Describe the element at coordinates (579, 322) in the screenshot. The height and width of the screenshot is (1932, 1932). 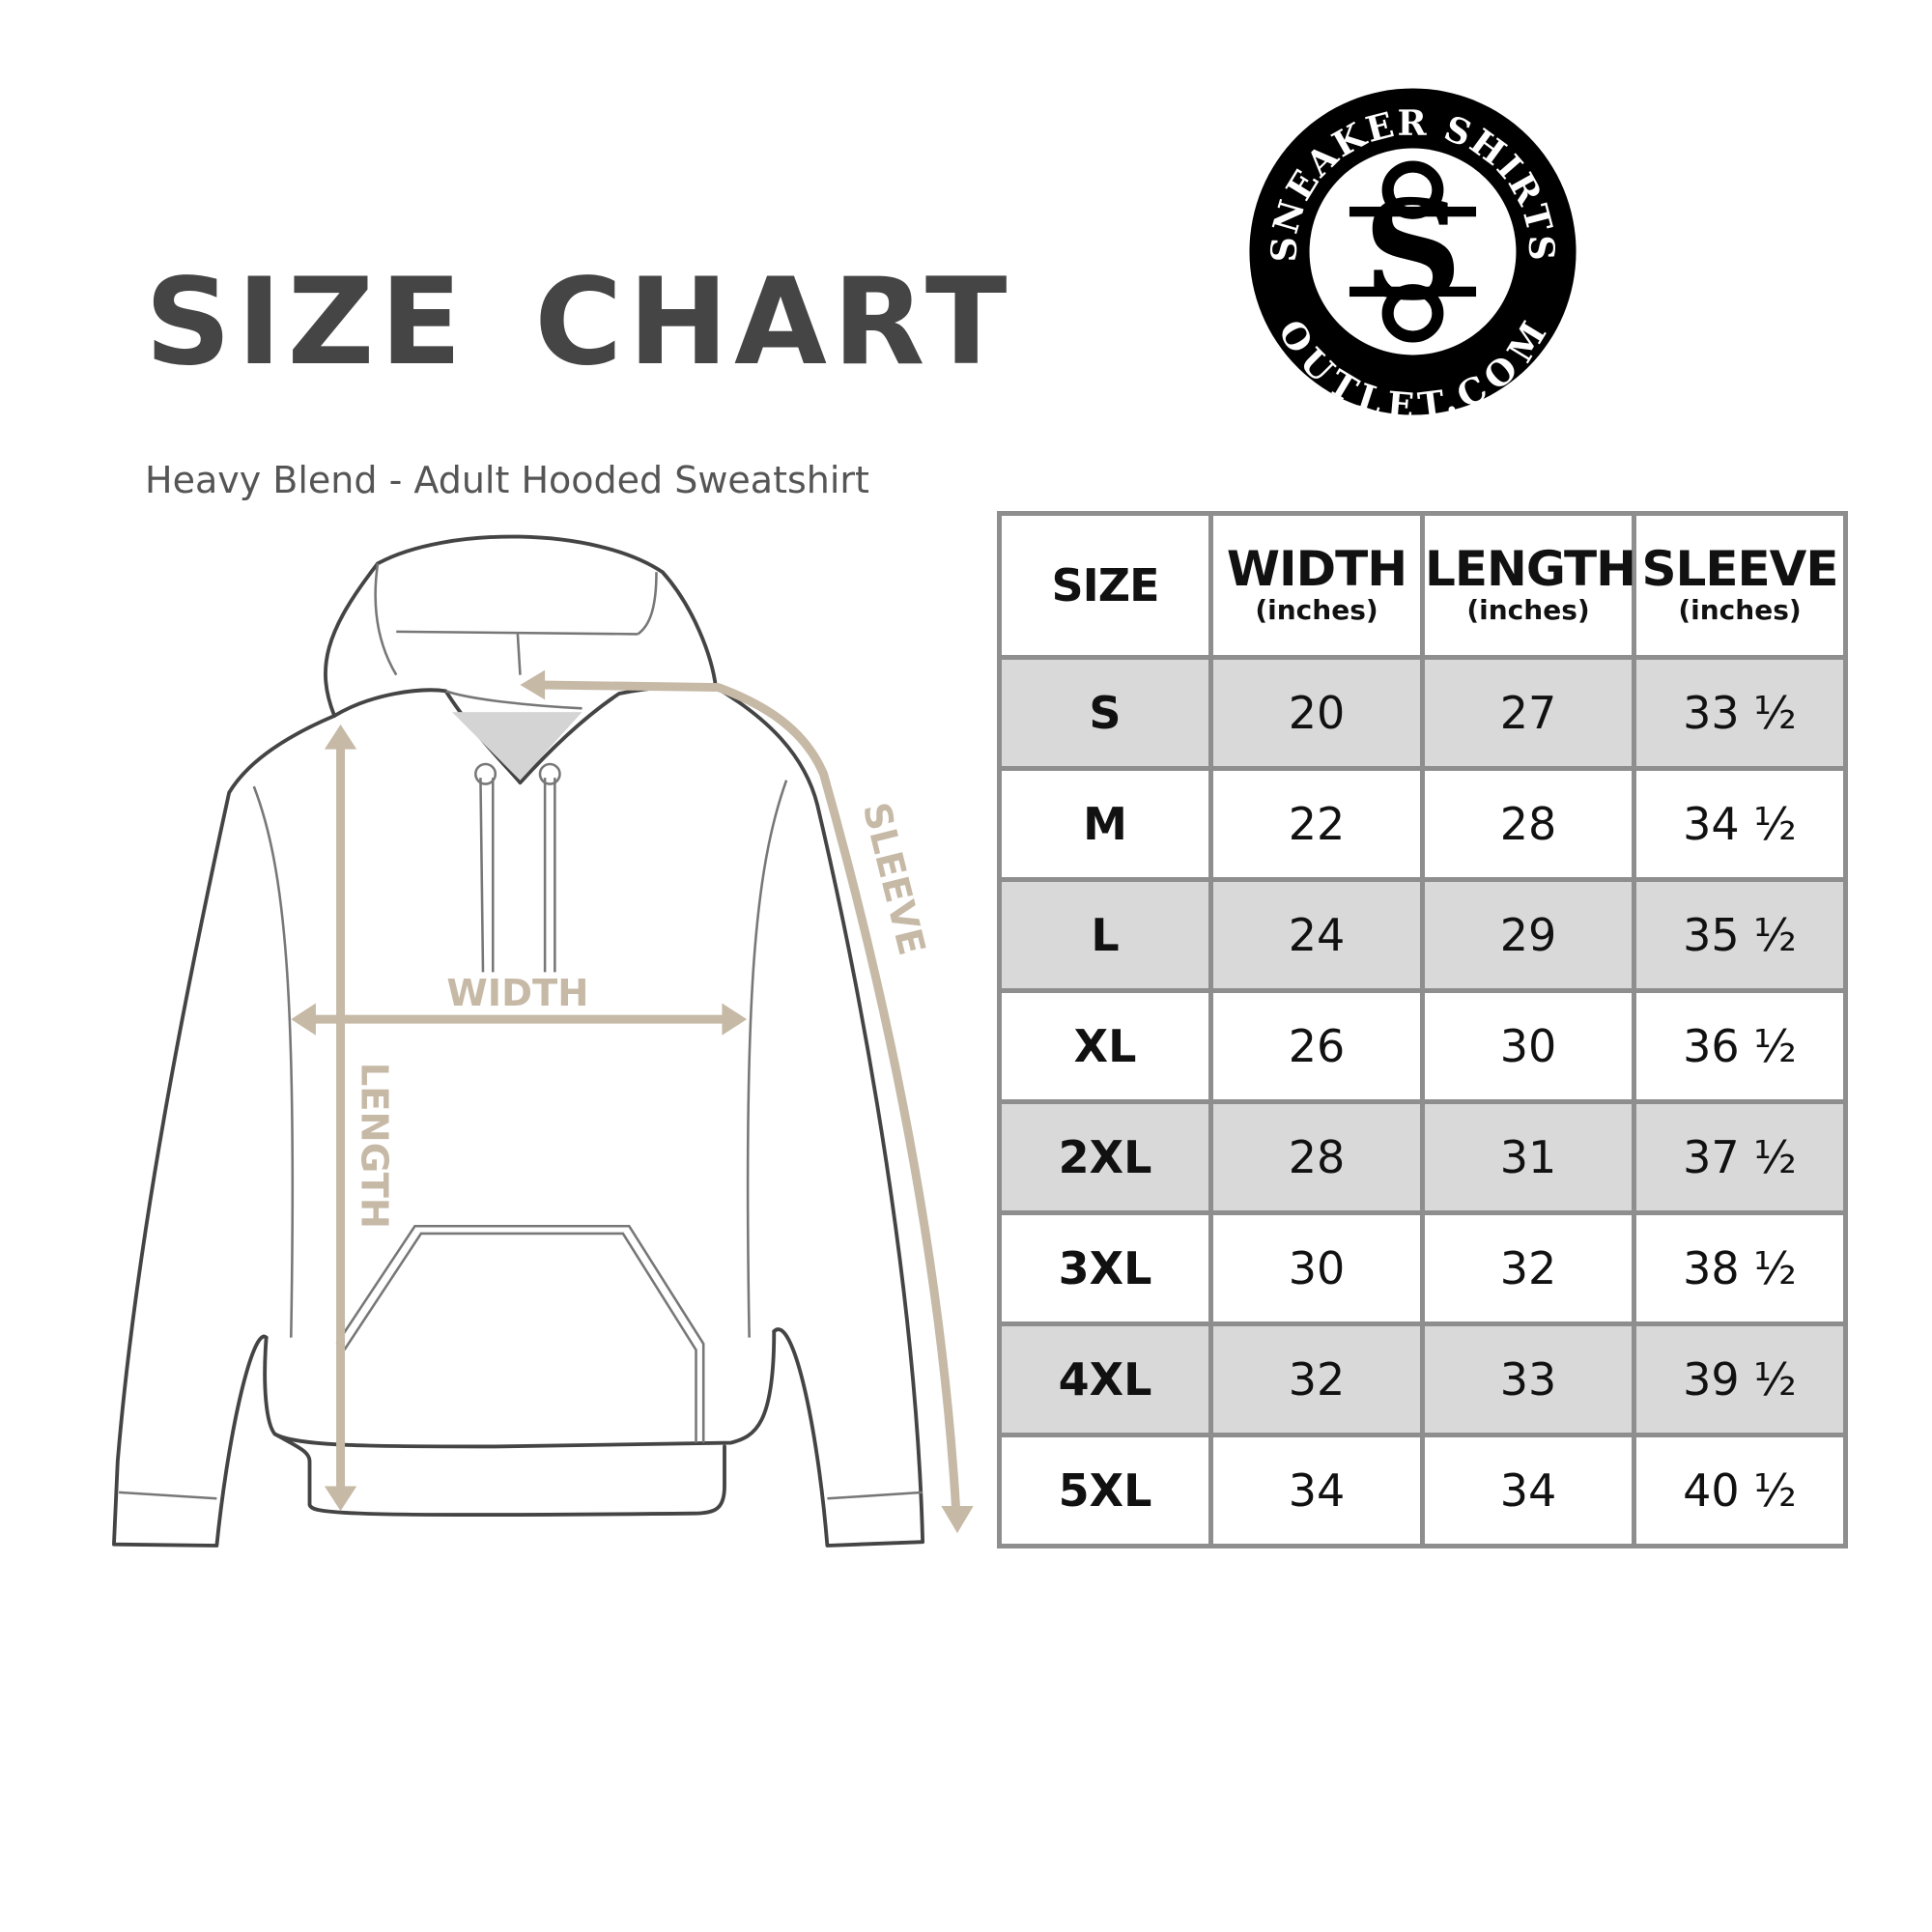
I see `page-title: SIZE CHART` at that location.